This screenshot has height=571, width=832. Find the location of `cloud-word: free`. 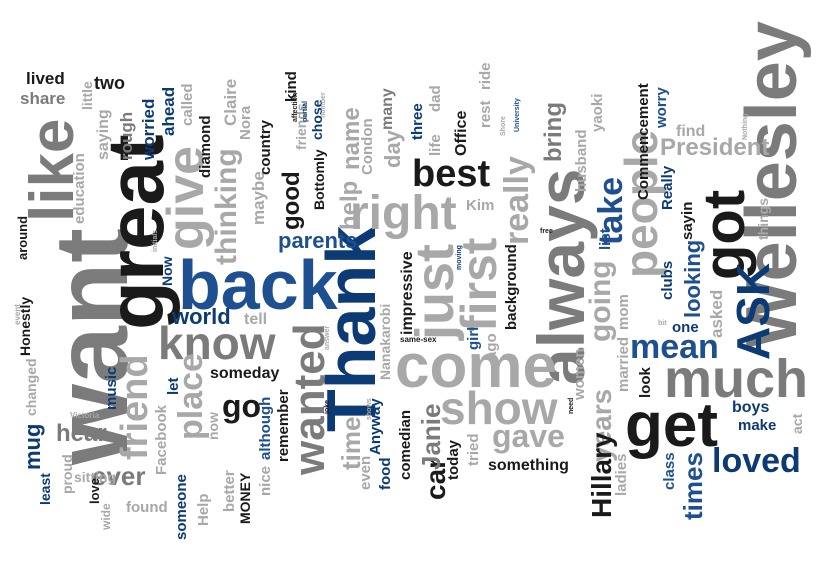

cloud-word: free is located at coordinates (546, 231).